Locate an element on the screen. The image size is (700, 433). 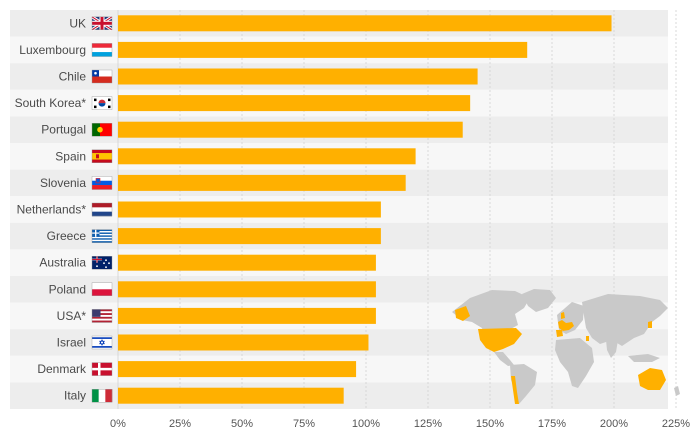
x-tick-label: 25% is located at coordinates (180, 424).